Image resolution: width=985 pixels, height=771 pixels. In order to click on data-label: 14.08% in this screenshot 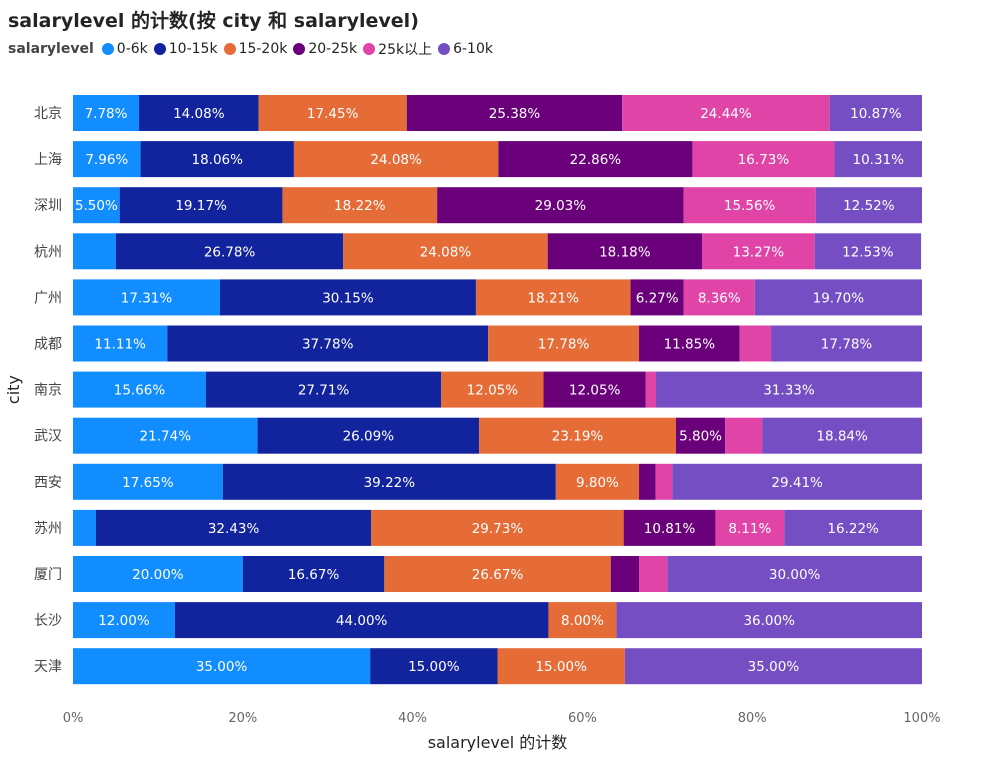, I will do `click(199, 114)`.